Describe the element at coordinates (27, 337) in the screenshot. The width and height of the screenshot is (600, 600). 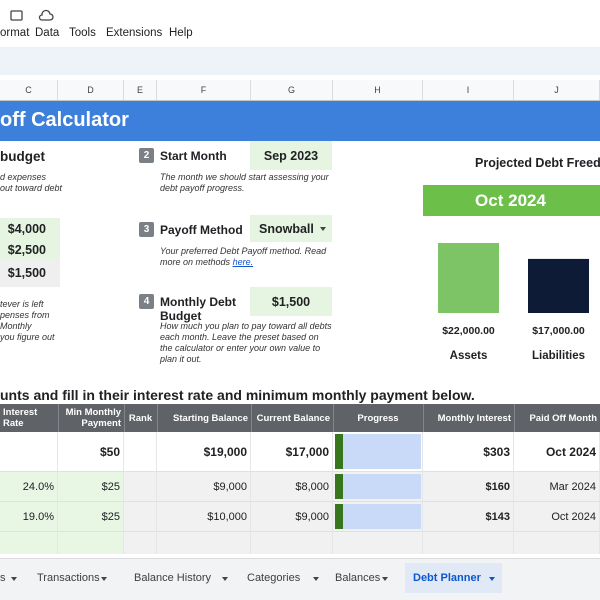
I see `budget-note: you figure out` at that location.